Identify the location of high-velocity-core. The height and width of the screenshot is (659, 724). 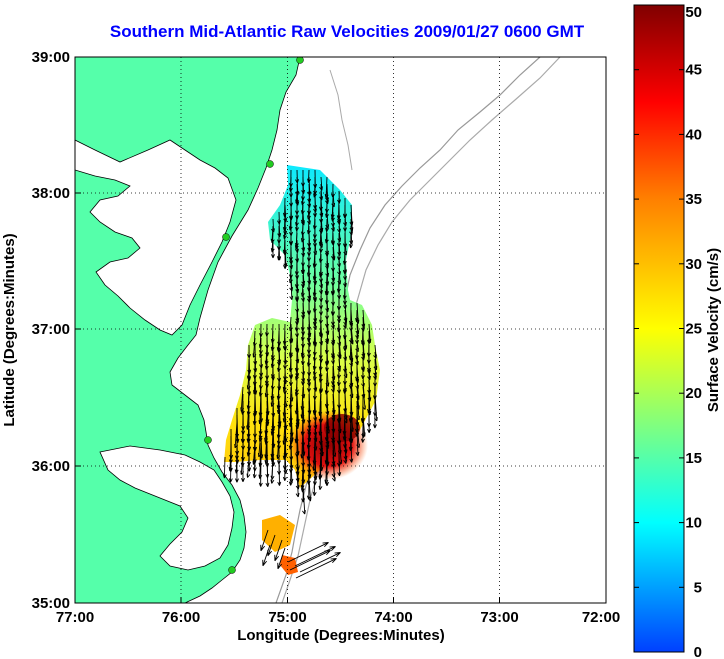
(342, 428).